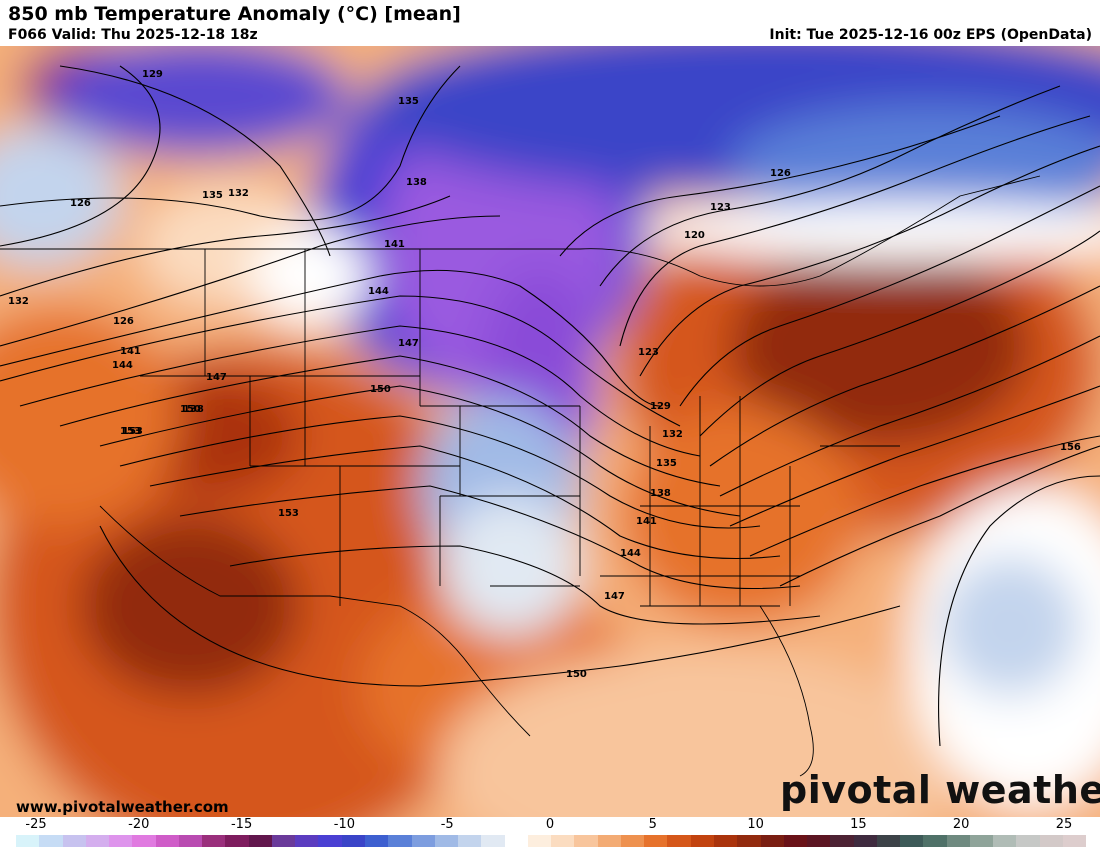 This screenshot has height=850, width=1100. What do you see at coordinates (858, 824) in the screenshot?
I see `colorbar-tick-label: 15` at bounding box center [858, 824].